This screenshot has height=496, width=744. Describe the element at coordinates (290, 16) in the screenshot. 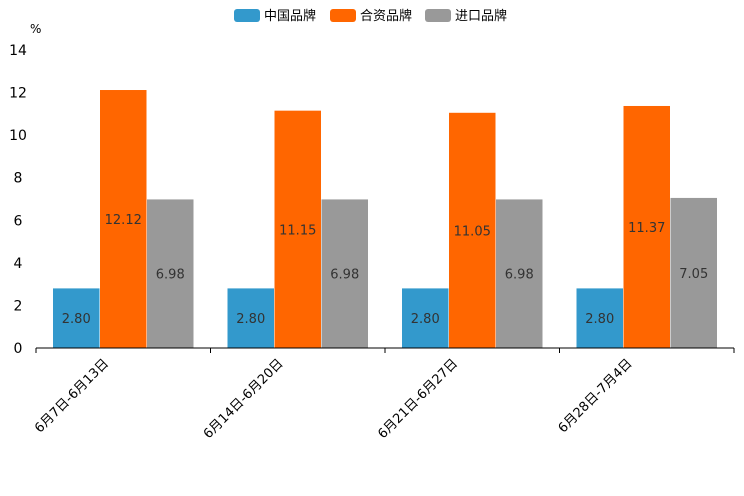

I see `legend-label: 中国品牌` at that location.